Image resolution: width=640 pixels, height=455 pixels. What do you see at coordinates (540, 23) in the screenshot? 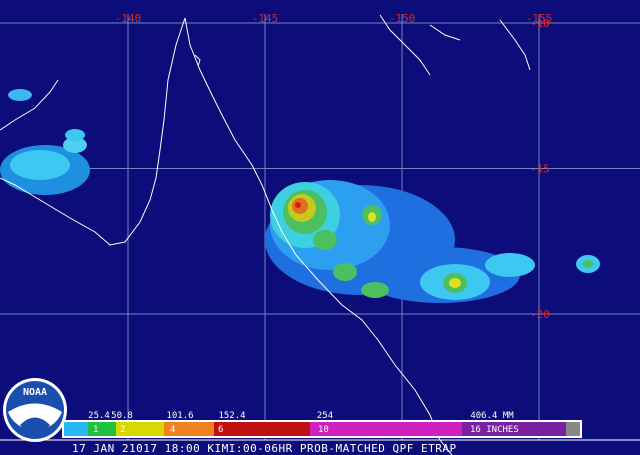
I see `latitude-label: -10` at bounding box center [540, 23].